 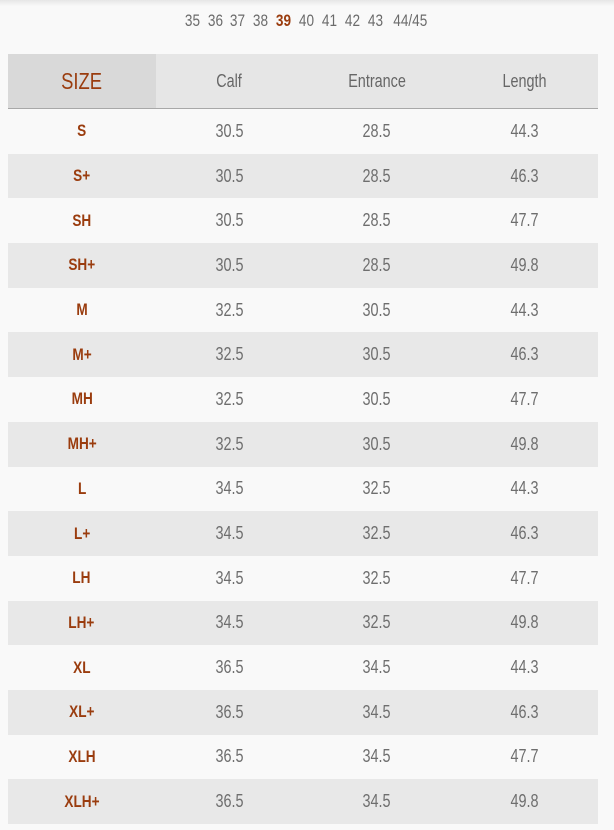 I want to click on size-option-36: 36, so click(x=215, y=20).